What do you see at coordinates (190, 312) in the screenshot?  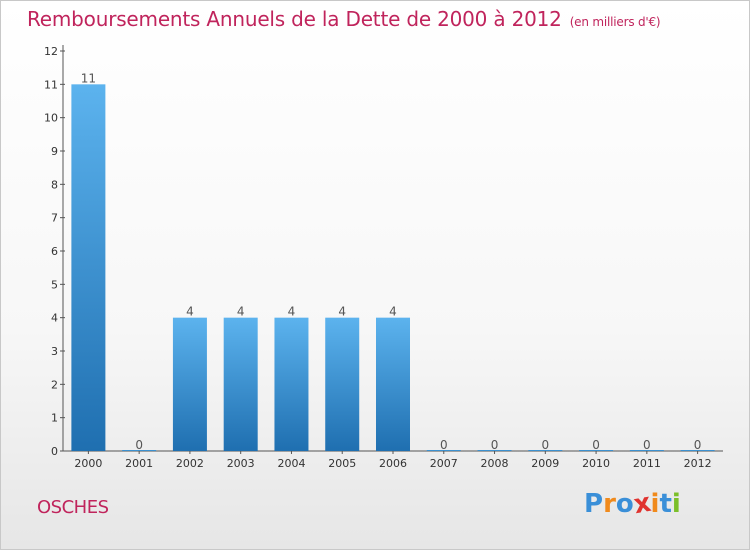 I see `data-label-2002: 4` at bounding box center [190, 312].